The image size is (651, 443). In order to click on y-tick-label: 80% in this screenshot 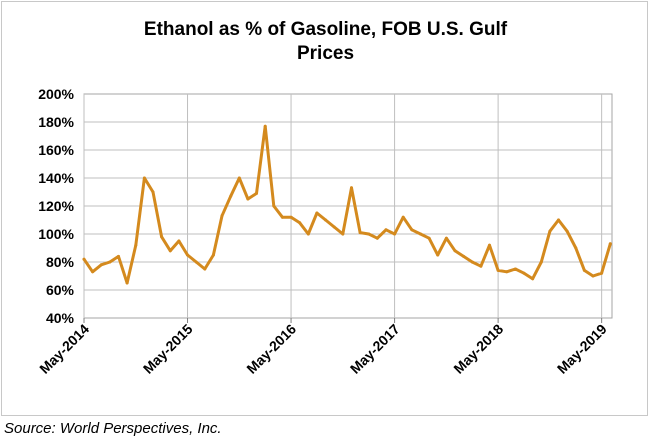, I will do `click(60, 262)`.